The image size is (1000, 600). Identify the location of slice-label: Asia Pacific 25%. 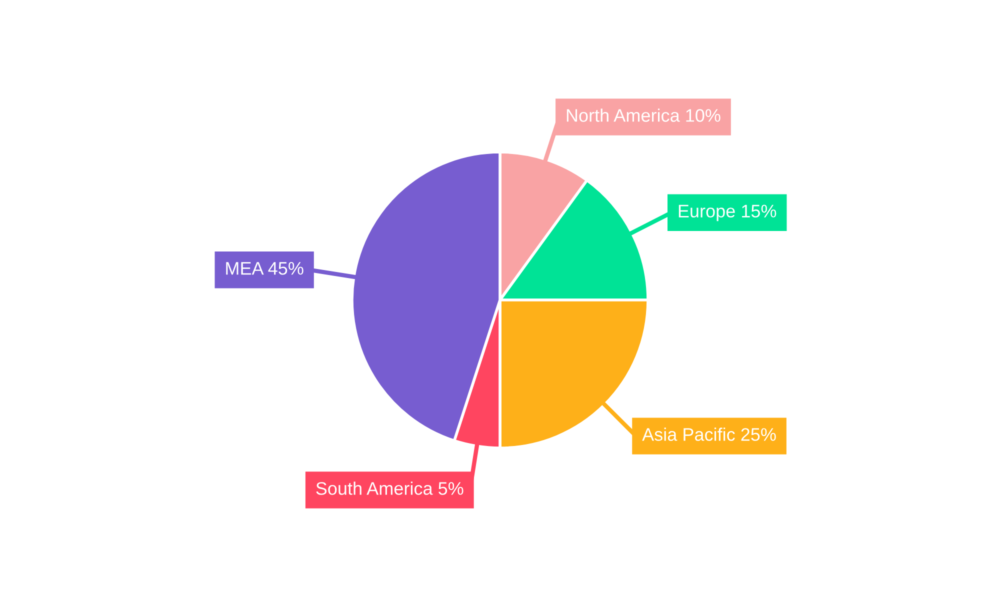
(709, 434).